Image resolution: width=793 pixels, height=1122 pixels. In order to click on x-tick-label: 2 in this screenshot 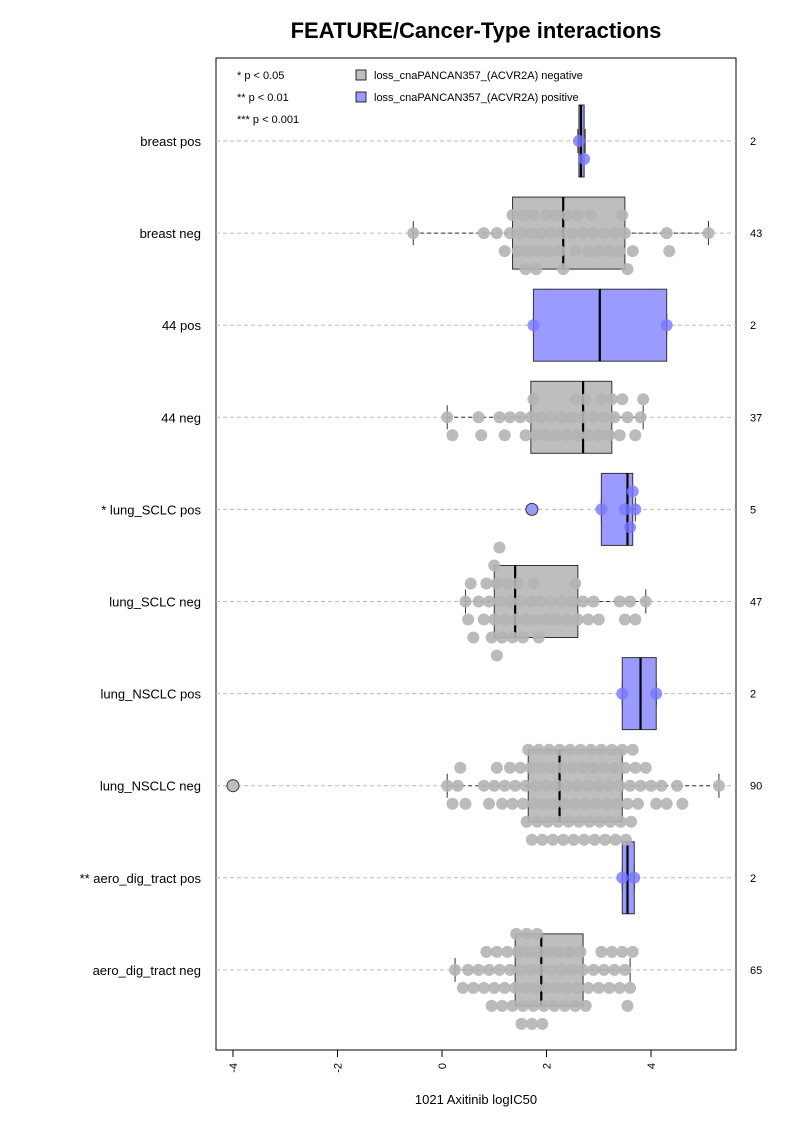, I will do `click(548, 1066)`.